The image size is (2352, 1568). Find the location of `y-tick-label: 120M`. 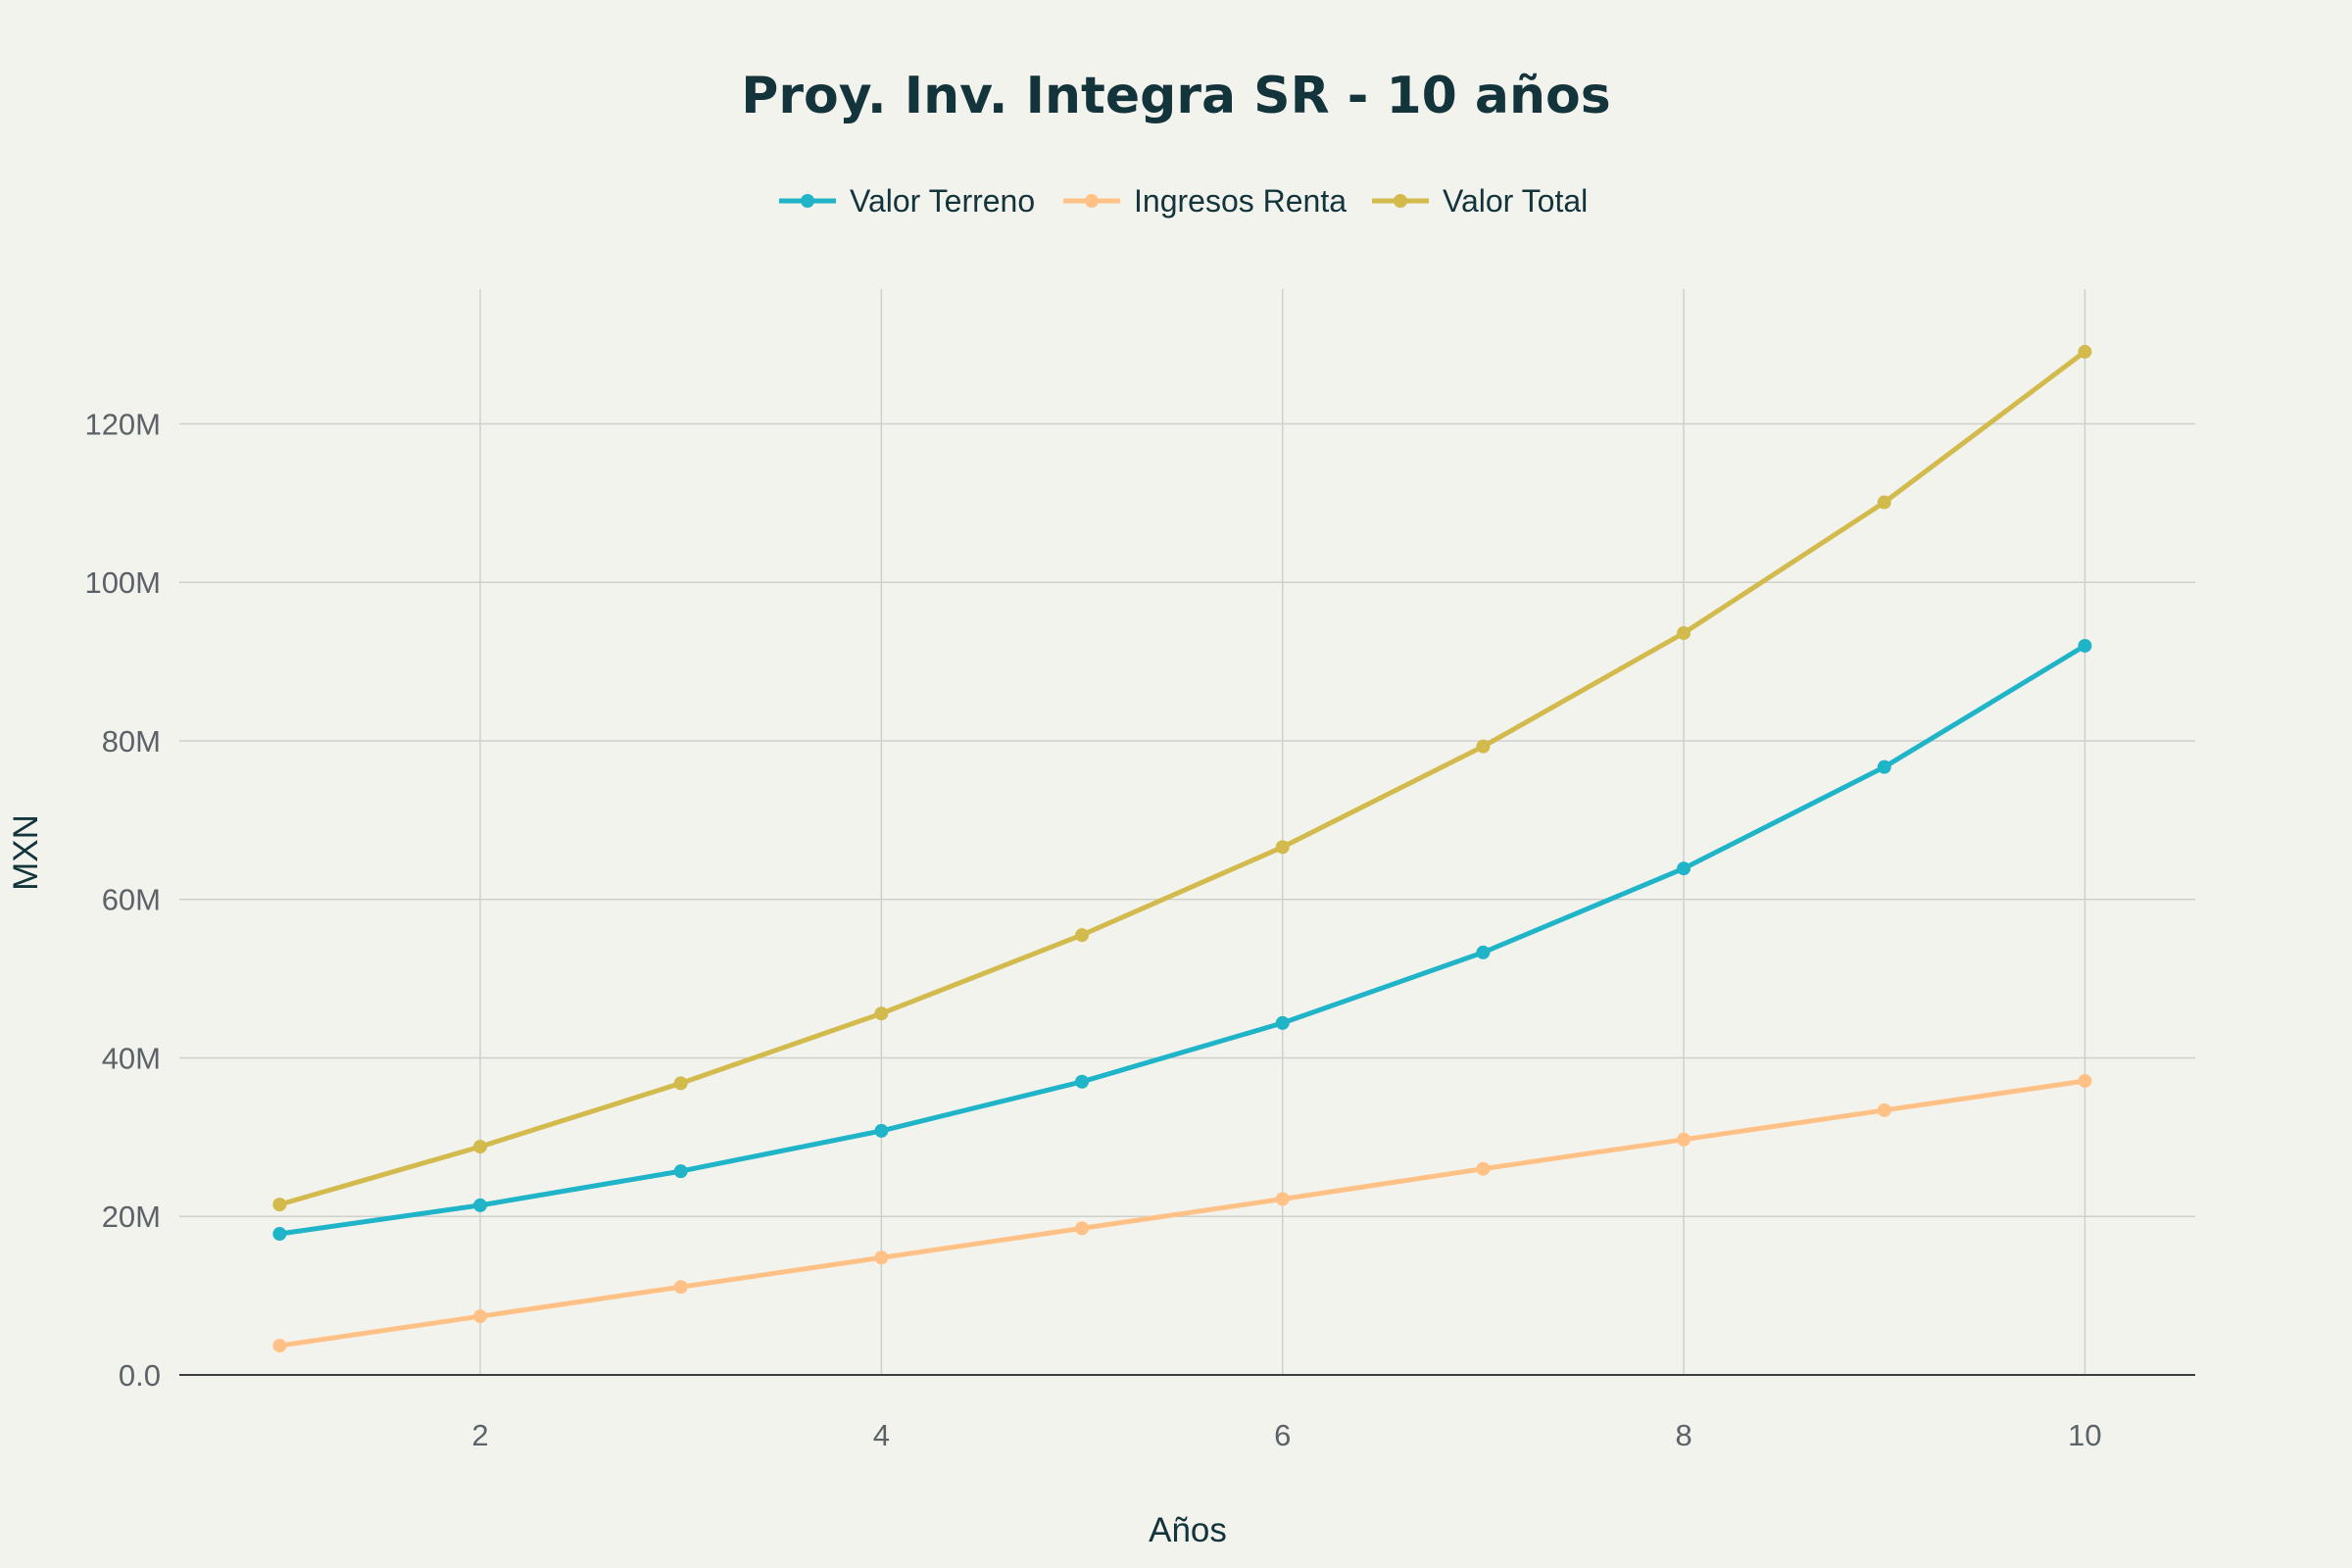

y-tick-label: 120M is located at coordinates (122, 424).